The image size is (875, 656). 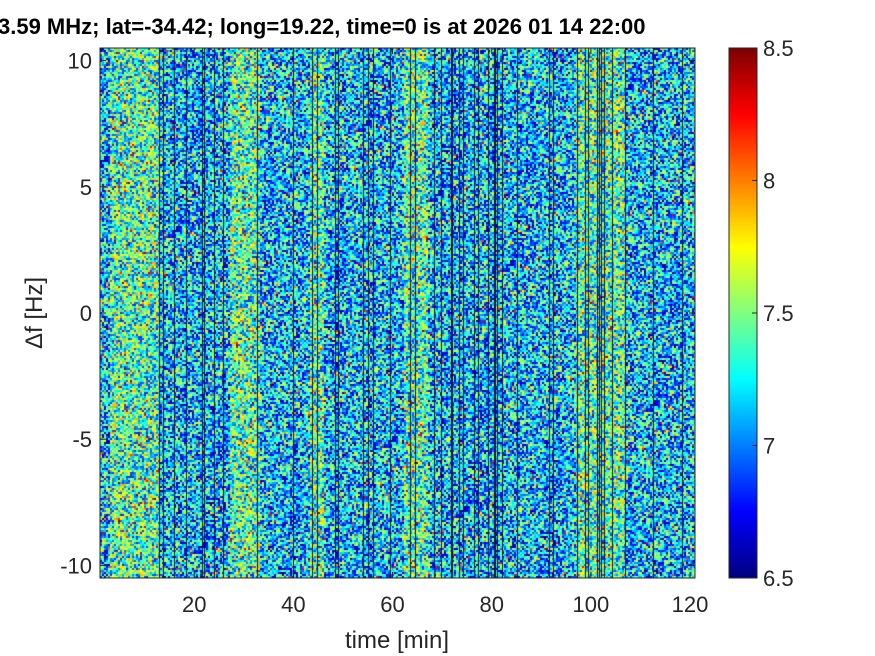 I want to click on colorbar-tick-label: 7, so click(x=769, y=446).